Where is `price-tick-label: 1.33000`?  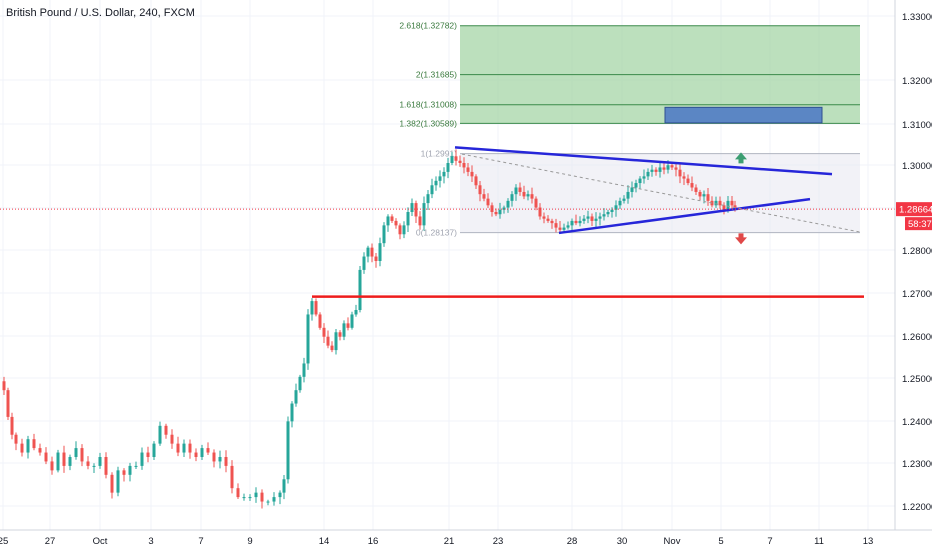 price-tick-label: 1.33000 is located at coordinates (917, 17).